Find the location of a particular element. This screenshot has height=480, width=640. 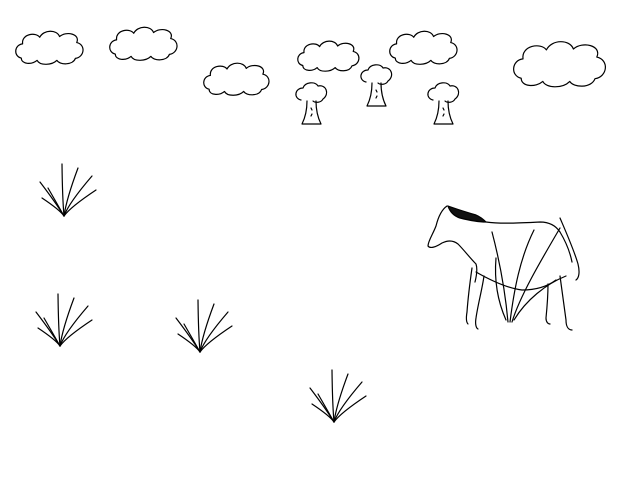

clouds-layer is located at coordinates (310, 61).